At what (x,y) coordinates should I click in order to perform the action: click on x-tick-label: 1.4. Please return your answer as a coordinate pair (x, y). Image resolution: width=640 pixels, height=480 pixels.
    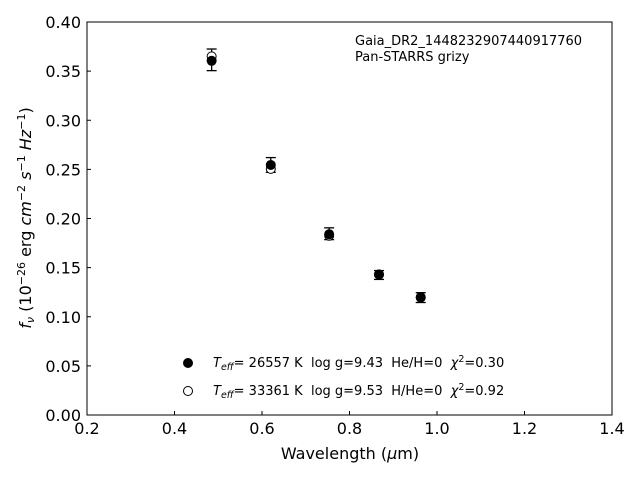
    Looking at the image, I should click on (611, 428).